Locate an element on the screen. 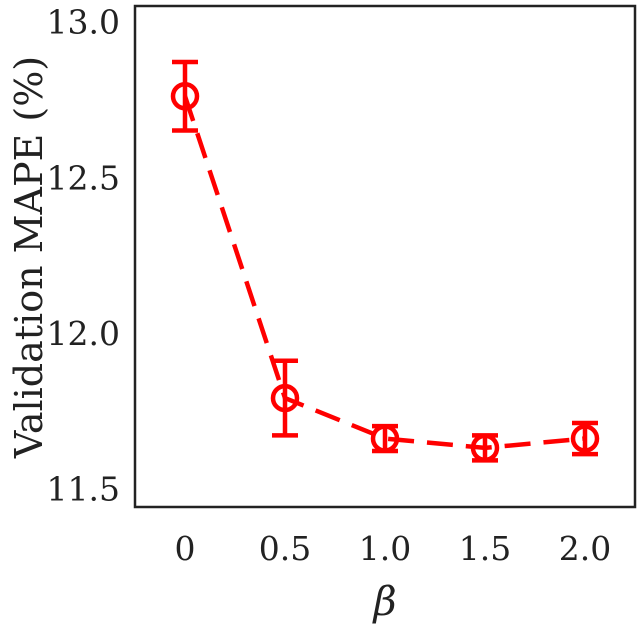  y-tick-label: 12.5 is located at coordinates (83, 177).